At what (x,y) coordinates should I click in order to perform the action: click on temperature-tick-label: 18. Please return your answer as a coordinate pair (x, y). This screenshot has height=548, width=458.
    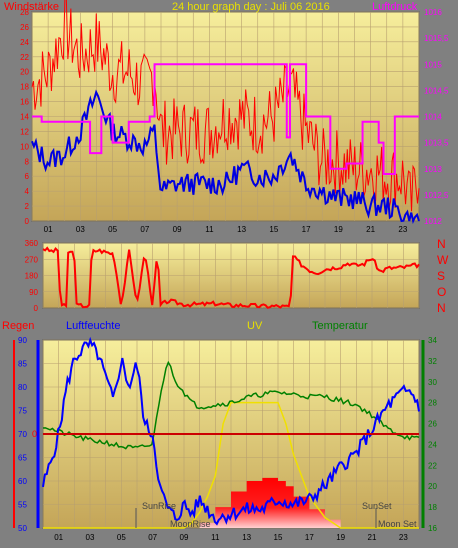
    Looking at the image, I should click on (432, 507).